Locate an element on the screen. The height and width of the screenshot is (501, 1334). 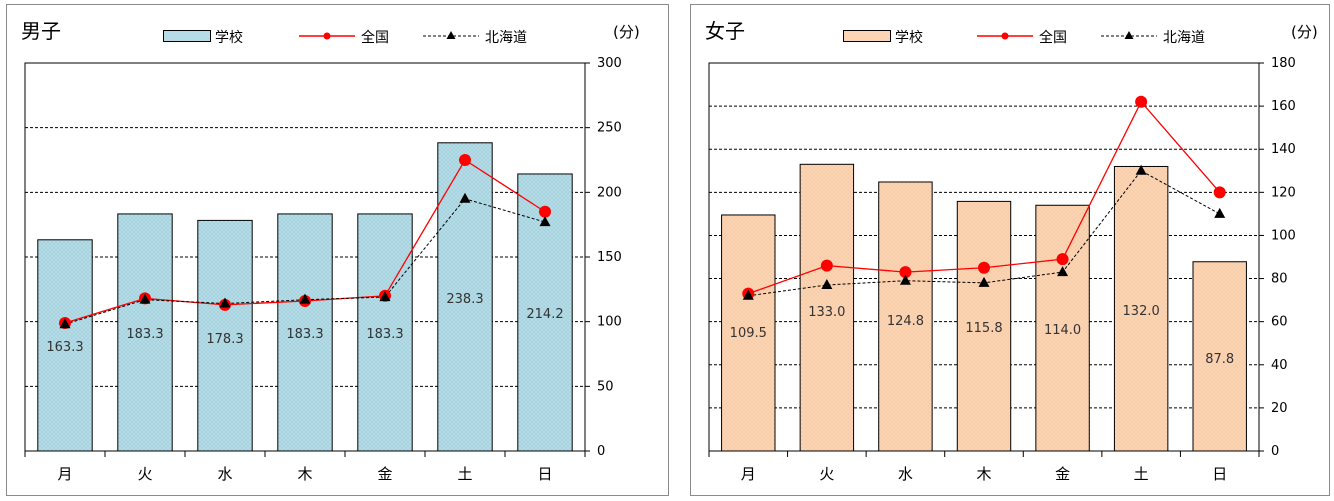
y-tick-label: 50 is located at coordinates (605, 386).